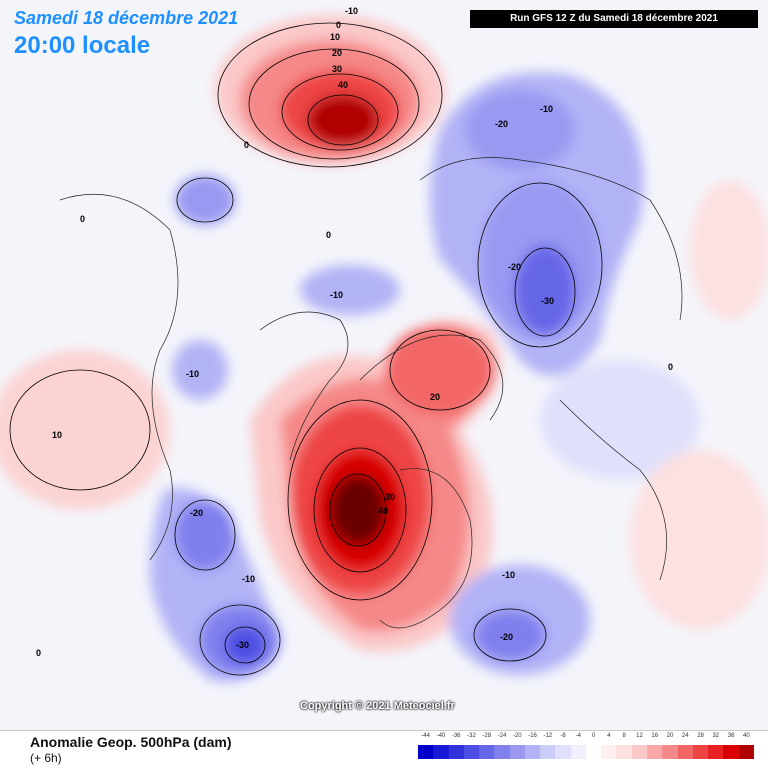 The width and height of the screenshot is (768, 769). I want to click on legend-tick: 12, so click(639, 736).